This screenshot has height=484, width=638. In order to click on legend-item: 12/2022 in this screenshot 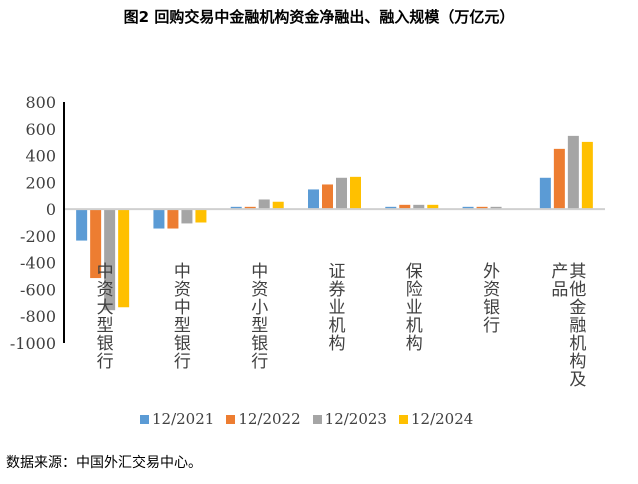, I will do `click(263, 419)`.